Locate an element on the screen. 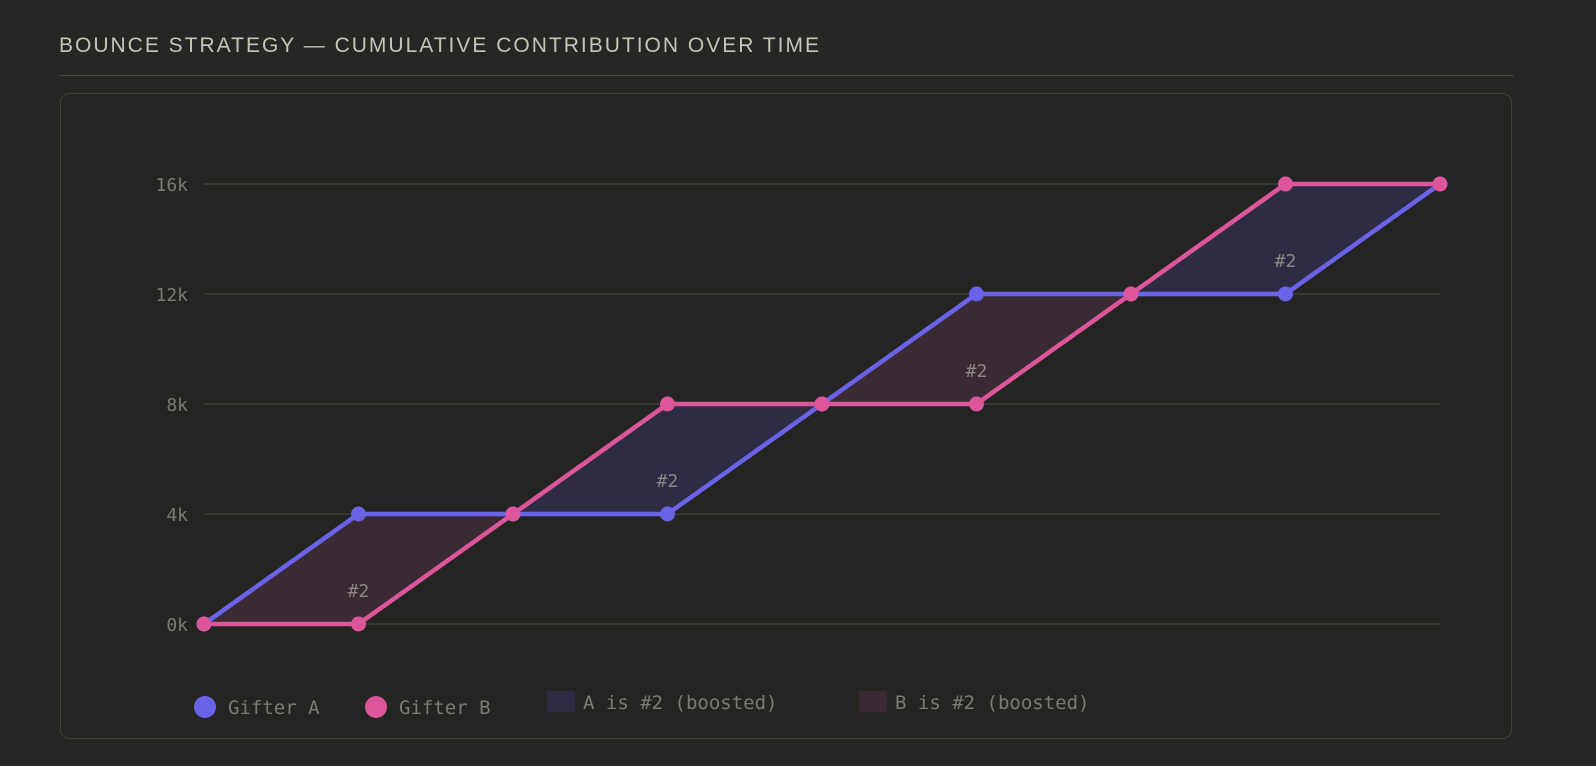 The width and height of the screenshot is (1596, 766). legend-item-a-boosted: A is #2 (boosted) is located at coordinates (662, 702).